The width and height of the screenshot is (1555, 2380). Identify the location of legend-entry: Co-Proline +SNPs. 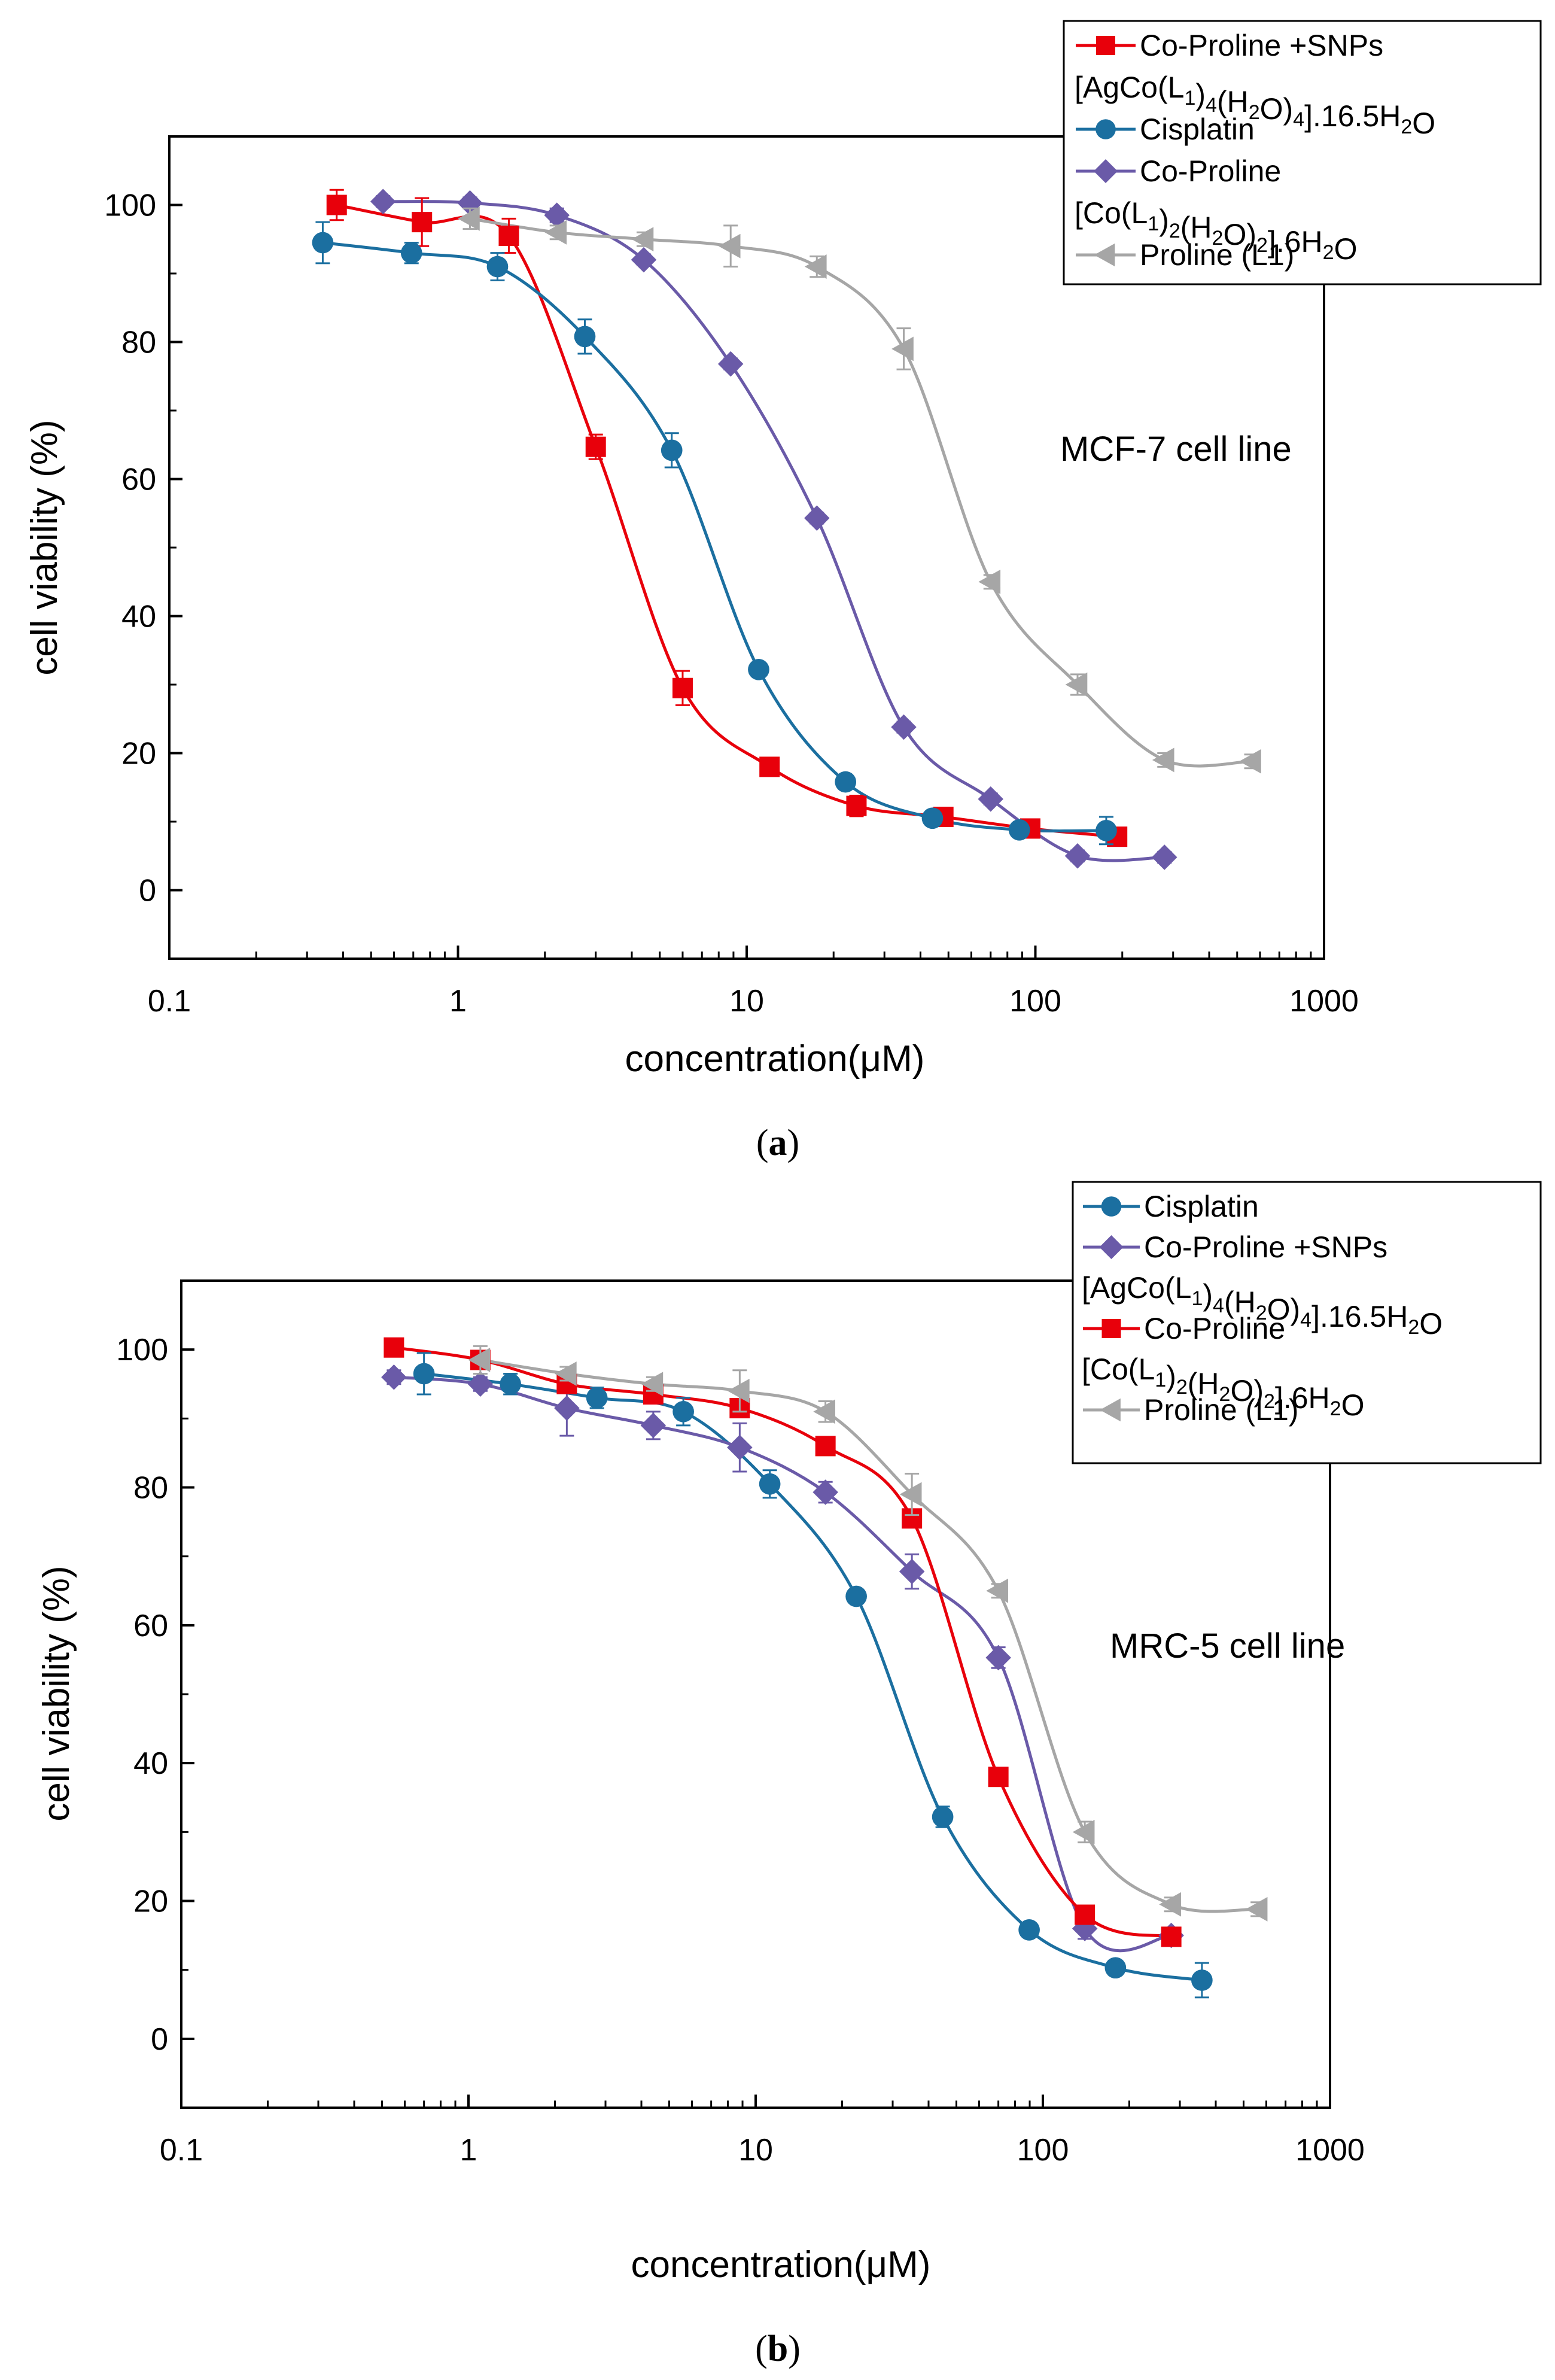
(1266, 1247).